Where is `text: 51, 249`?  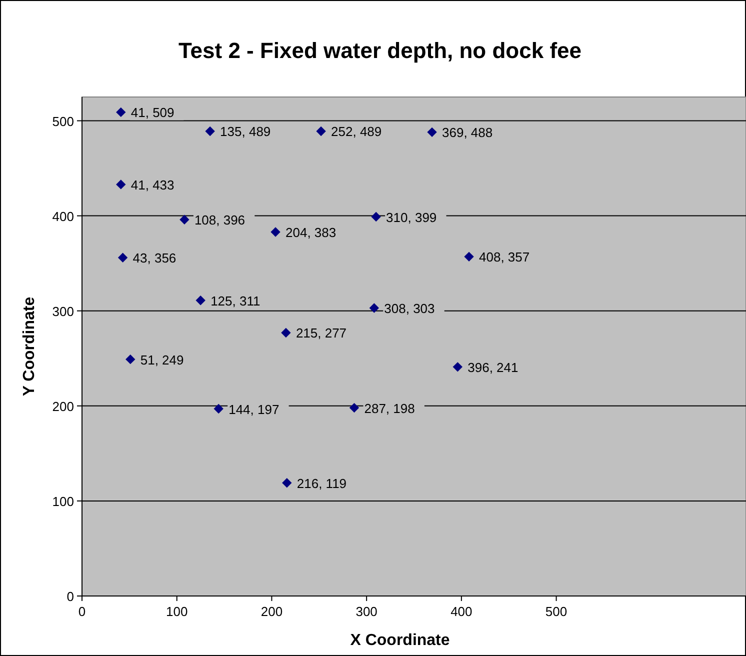 text: 51, 249 is located at coordinates (162, 360).